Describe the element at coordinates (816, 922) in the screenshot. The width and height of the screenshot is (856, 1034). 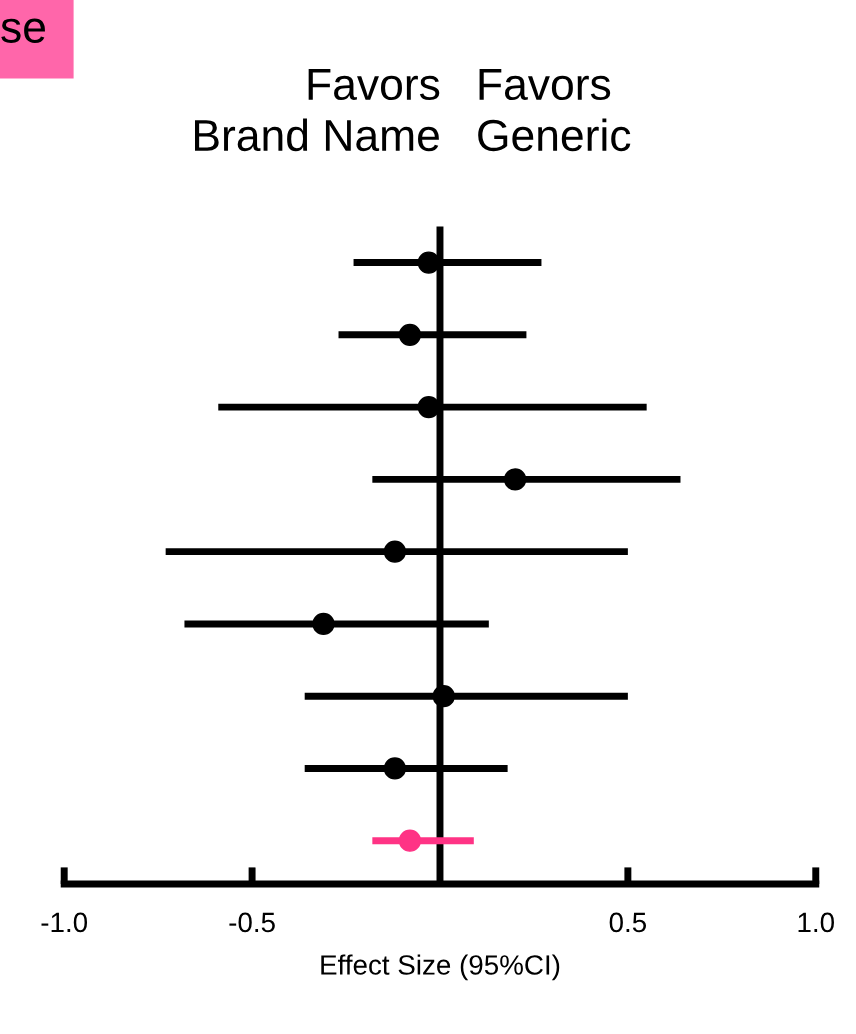
I see `x-tick-label: 1.0` at that location.